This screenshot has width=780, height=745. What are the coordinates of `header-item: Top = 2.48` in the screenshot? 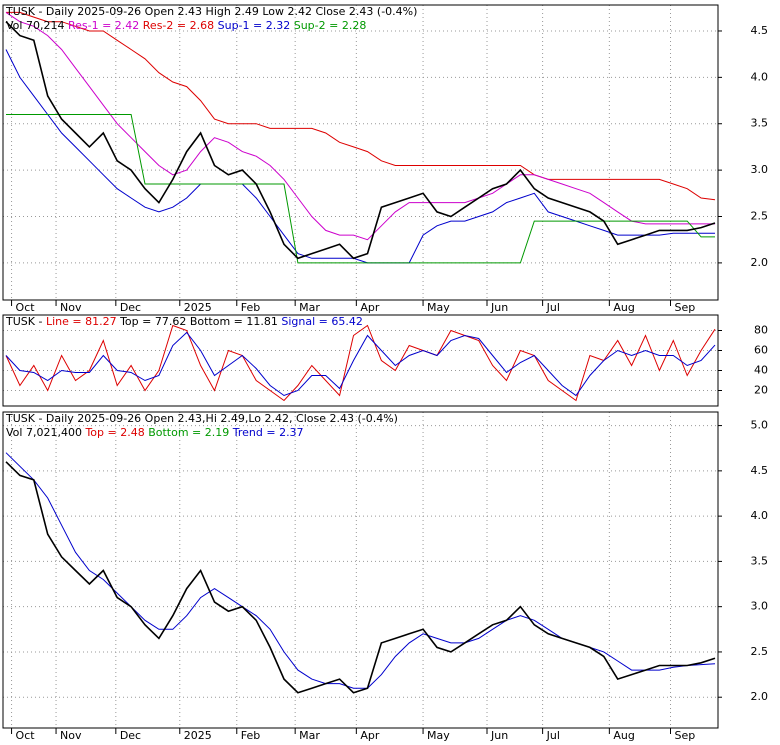 It's located at (116, 432).